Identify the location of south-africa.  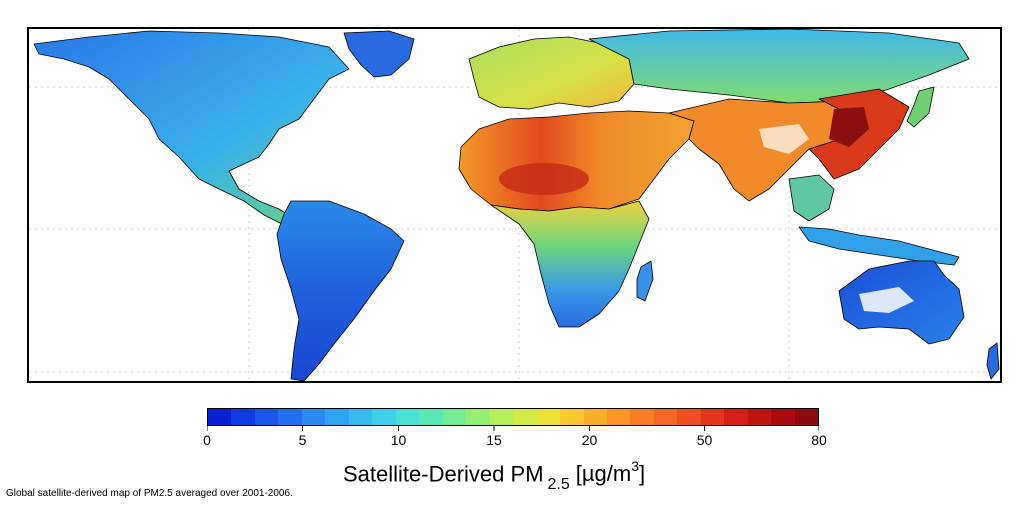
(570, 264).